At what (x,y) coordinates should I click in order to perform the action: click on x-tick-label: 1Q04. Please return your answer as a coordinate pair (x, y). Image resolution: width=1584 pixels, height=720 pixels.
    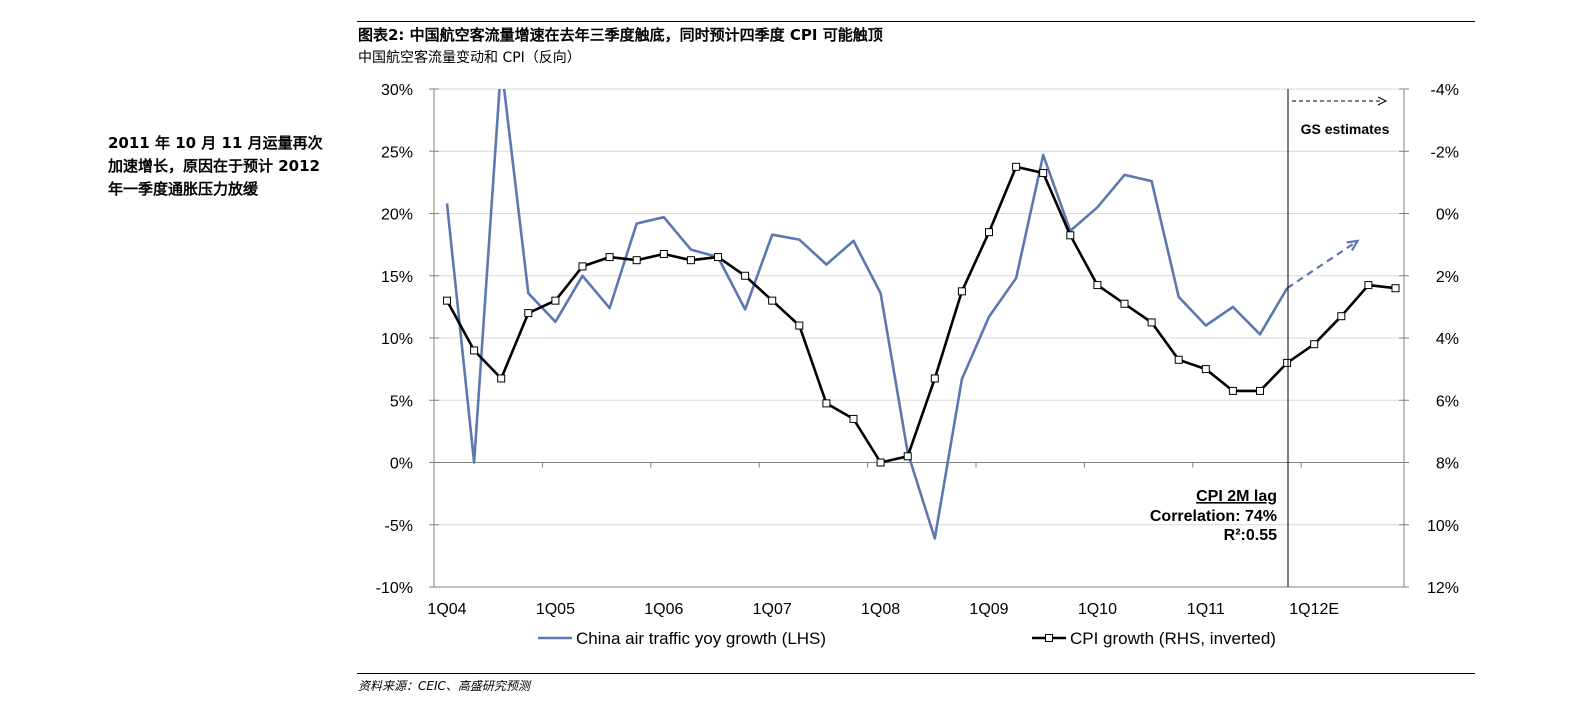
    Looking at the image, I should click on (446, 609).